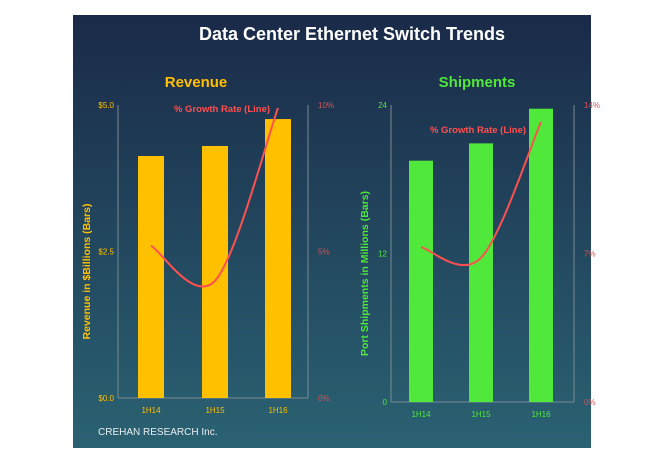 Image resolution: width=658 pixels, height=458 pixels. I want to click on footer-credit: CREHAN RESEARCH Inc., so click(157, 432).